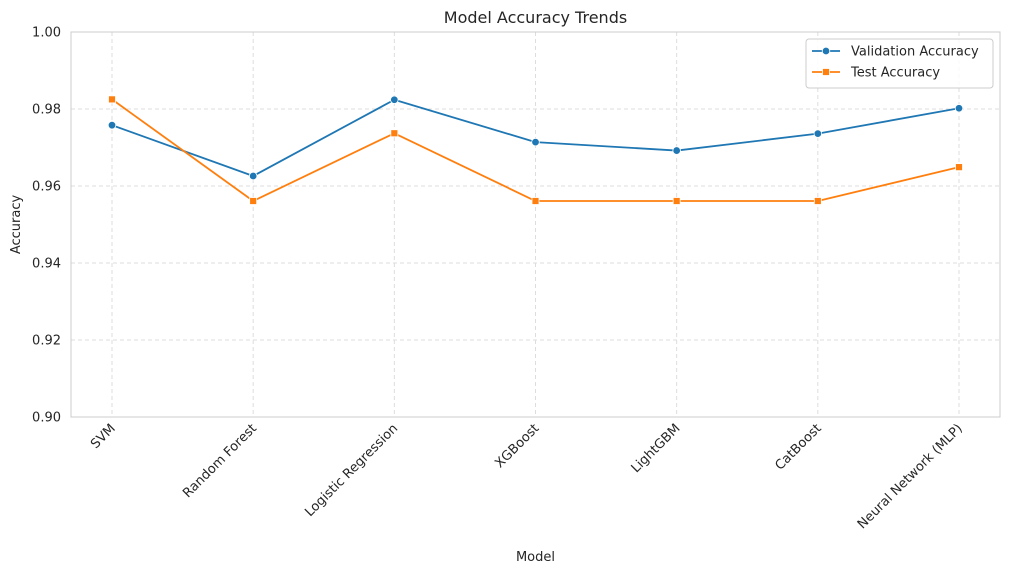 This screenshot has width=1026, height=573. I want to click on y-tick-label: 0.90, so click(46, 418).